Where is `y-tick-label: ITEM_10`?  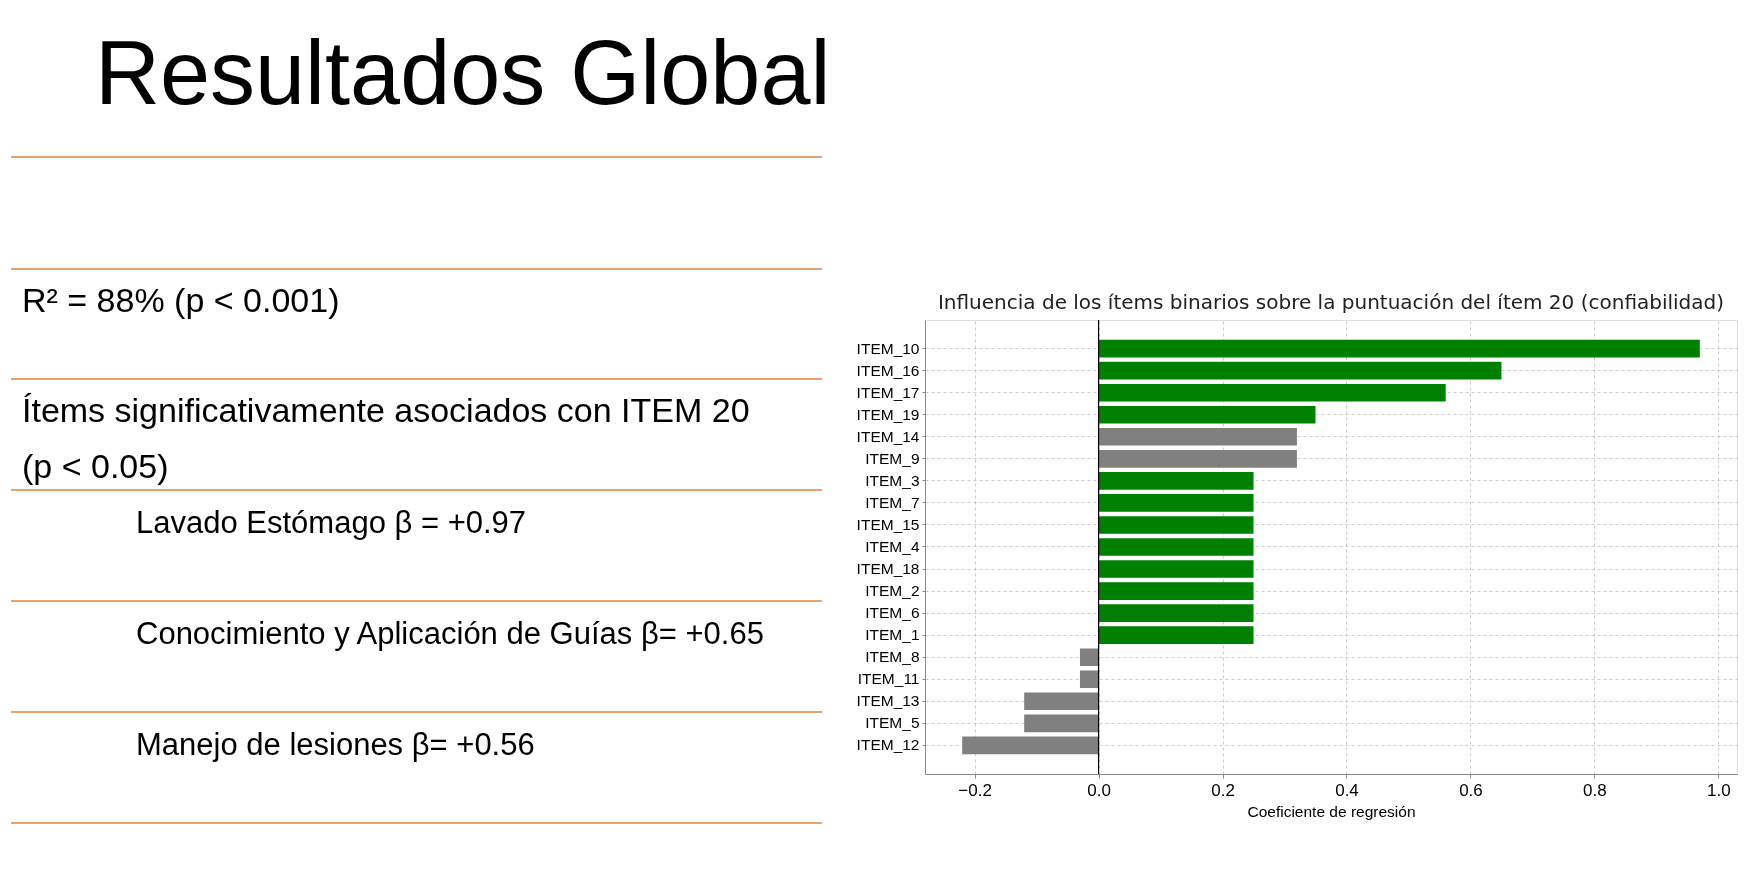
y-tick-label: ITEM_10 is located at coordinates (888, 348).